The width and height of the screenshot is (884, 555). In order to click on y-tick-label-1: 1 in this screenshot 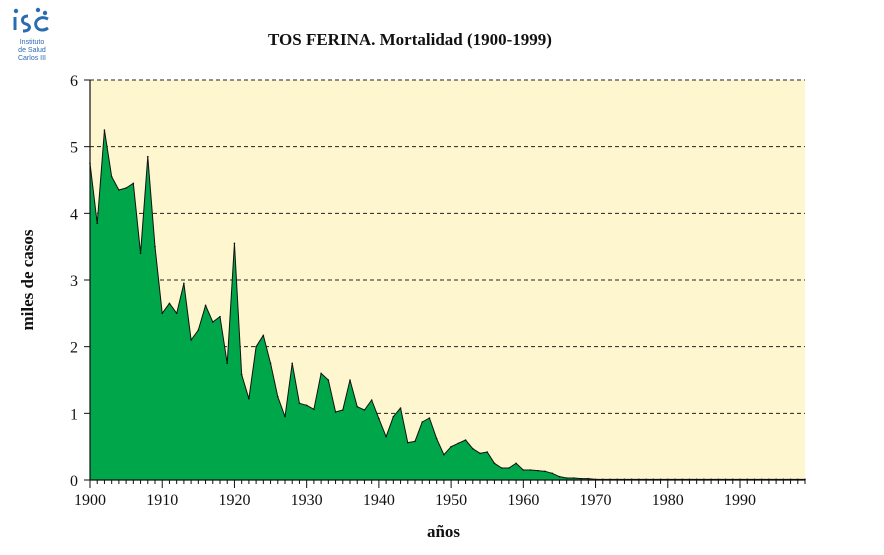, I will do `click(74, 414)`.